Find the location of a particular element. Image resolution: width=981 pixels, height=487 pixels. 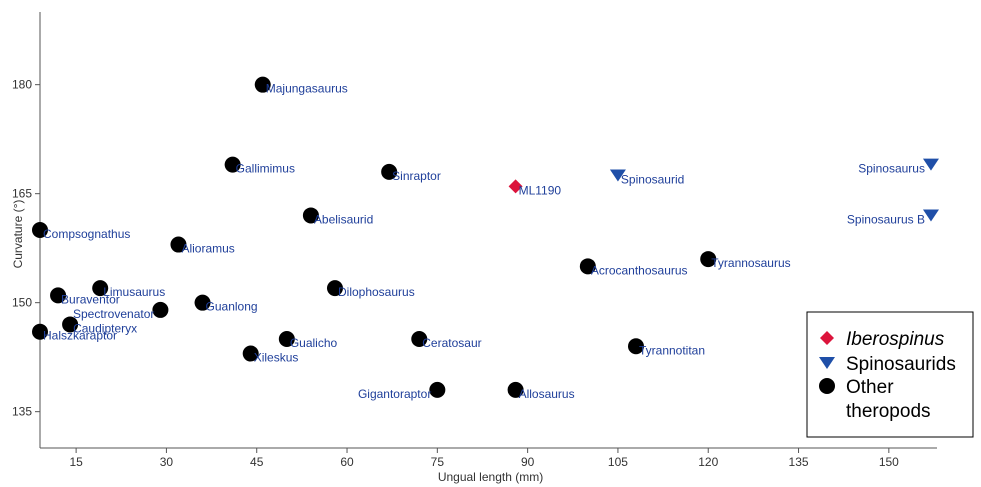

data-point: Guanlong is located at coordinates (226, 304).